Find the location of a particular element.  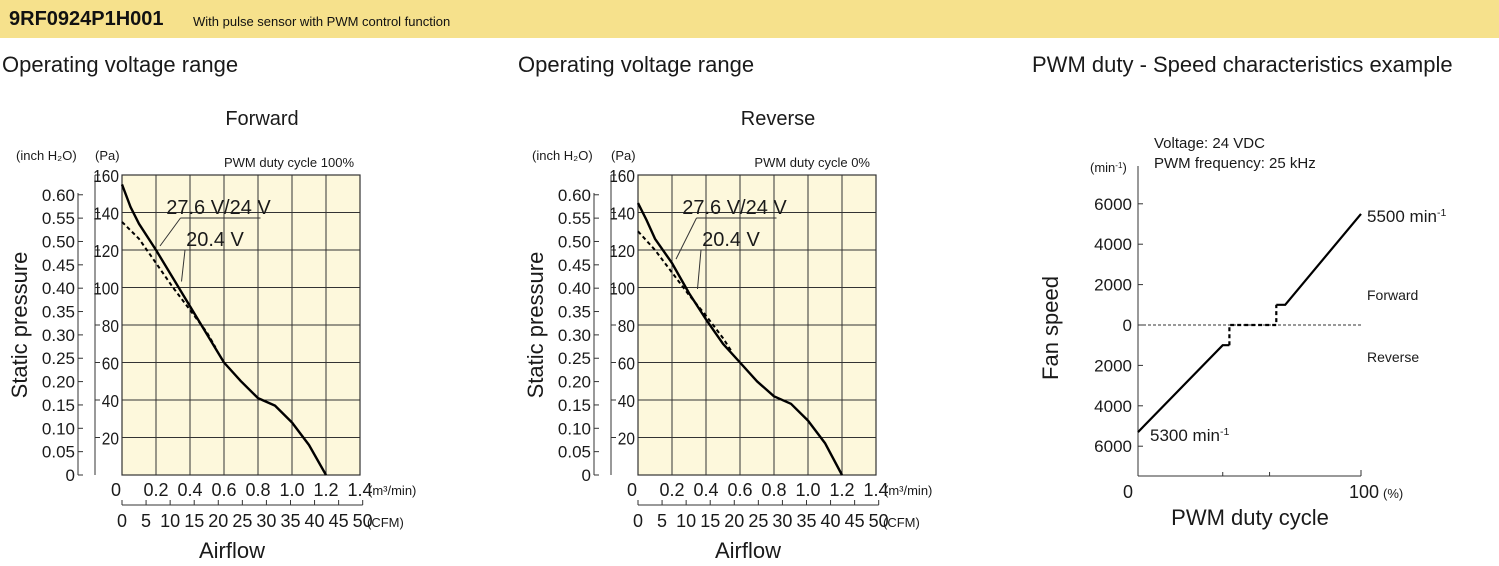

section-title-reverse: Operating voltage range is located at coordinates (636, 64).